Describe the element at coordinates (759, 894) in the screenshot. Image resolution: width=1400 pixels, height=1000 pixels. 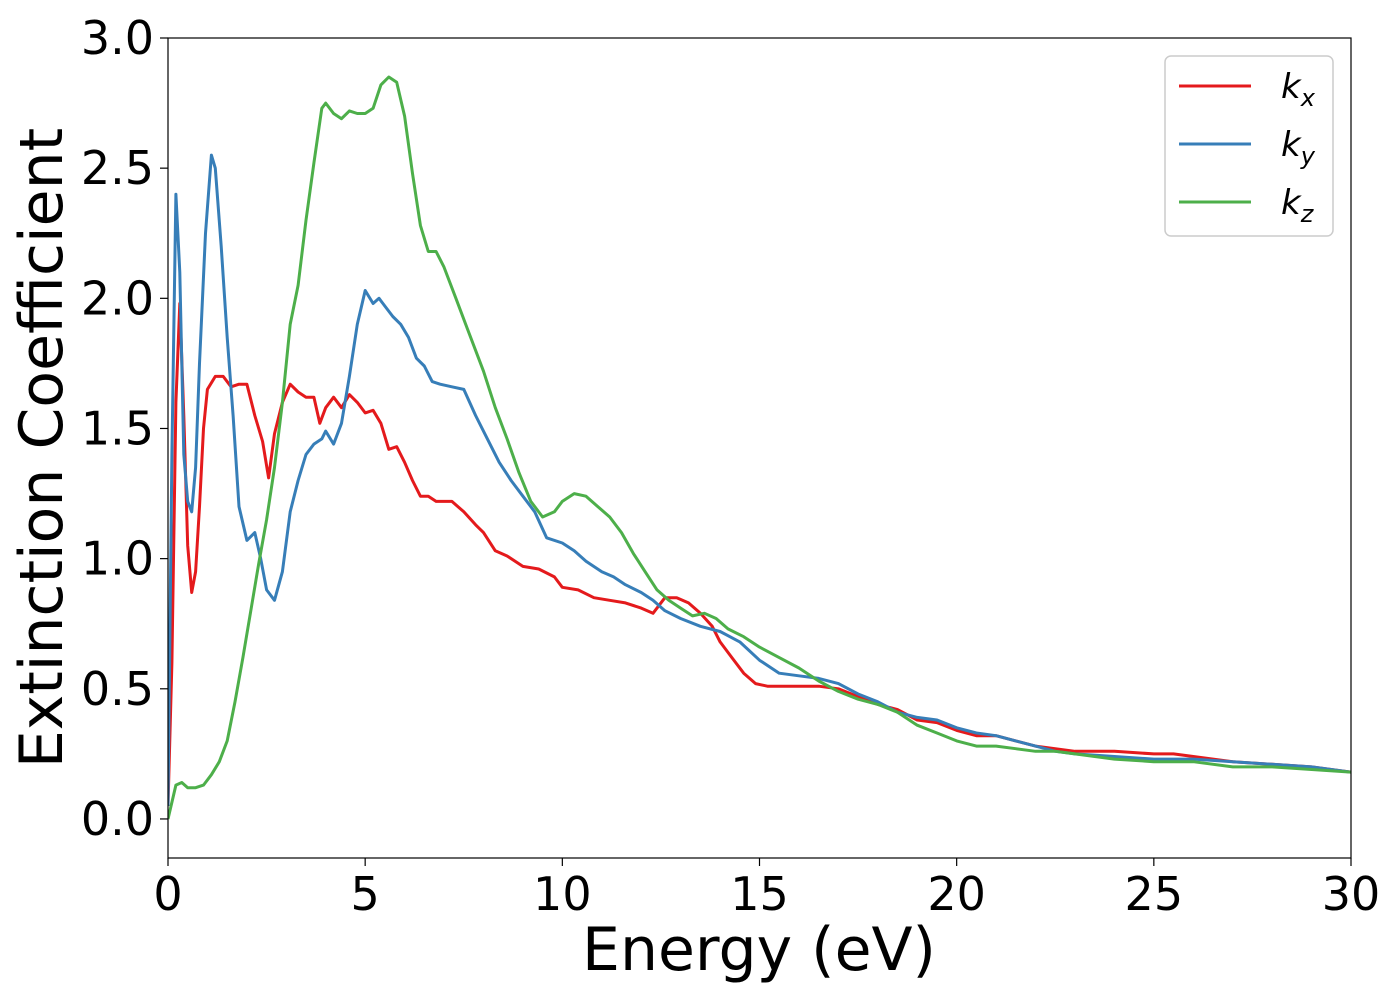
I see `x-tick-label: 15` at that location.